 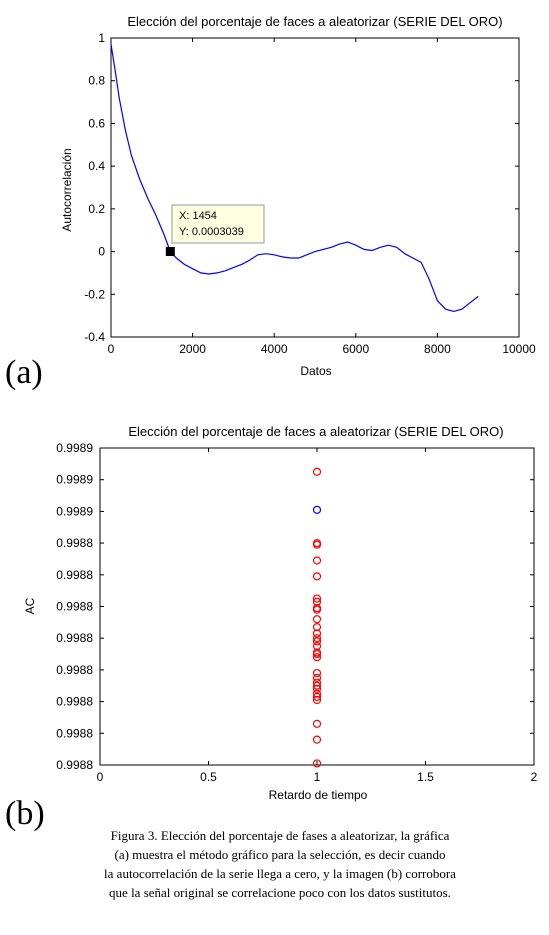 What do you see at coordinates (355, 349) in the screenshot?
I see `chart-a-xtick-label: 6000` at bounding box center [355, 349].